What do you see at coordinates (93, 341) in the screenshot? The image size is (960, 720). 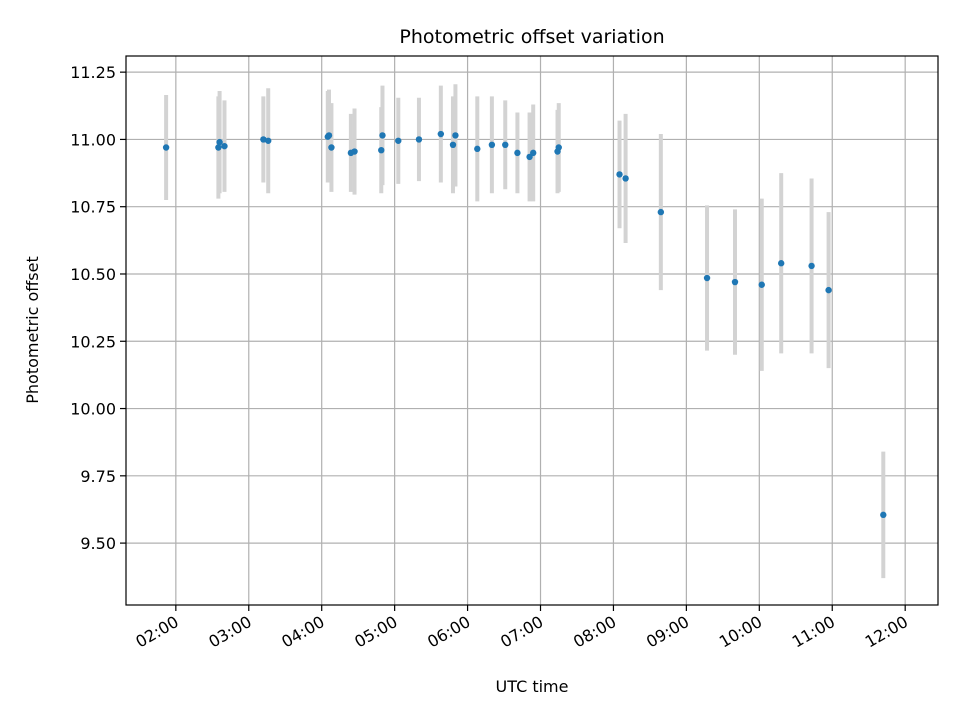 I see `y-tick-label: 10.25` at bounding box center [93, 341].